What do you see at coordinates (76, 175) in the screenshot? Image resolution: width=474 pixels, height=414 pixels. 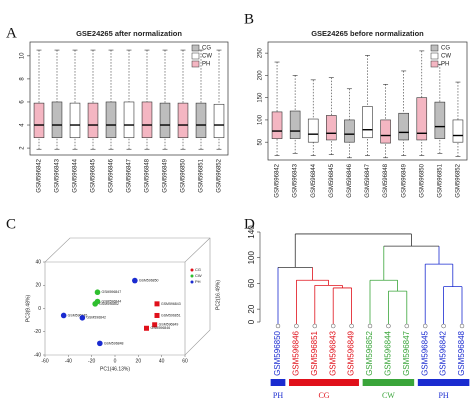 I see `x-tick-label: GSM596844` at bounding box center [76, 175].